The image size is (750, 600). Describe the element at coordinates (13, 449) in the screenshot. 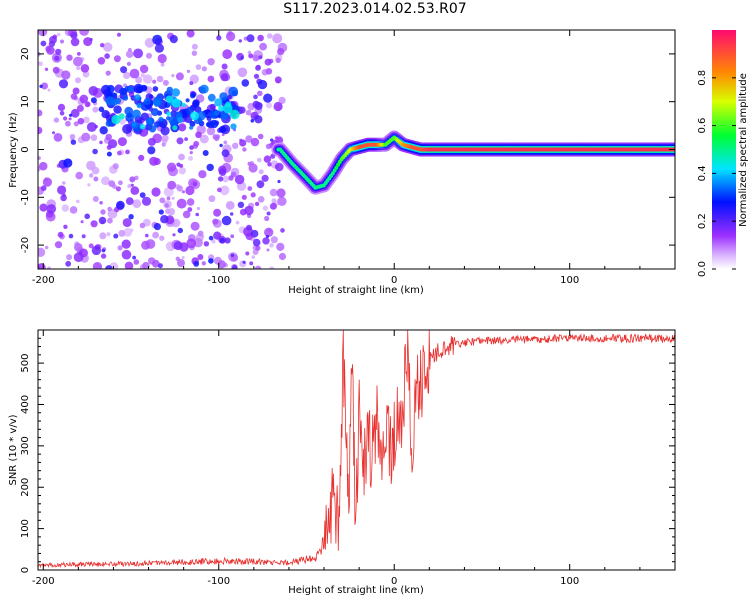

I see `snr-y-axis-label: SNR (10 * v/v)` at that location.